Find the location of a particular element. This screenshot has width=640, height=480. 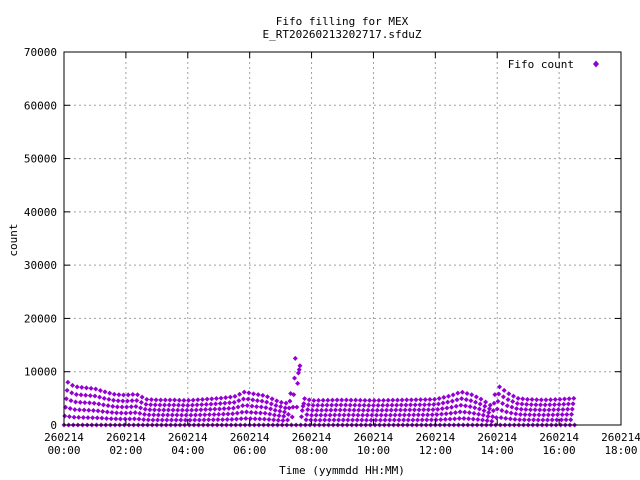

y-tick-label: 70000 is located at coordinates (40, 52).